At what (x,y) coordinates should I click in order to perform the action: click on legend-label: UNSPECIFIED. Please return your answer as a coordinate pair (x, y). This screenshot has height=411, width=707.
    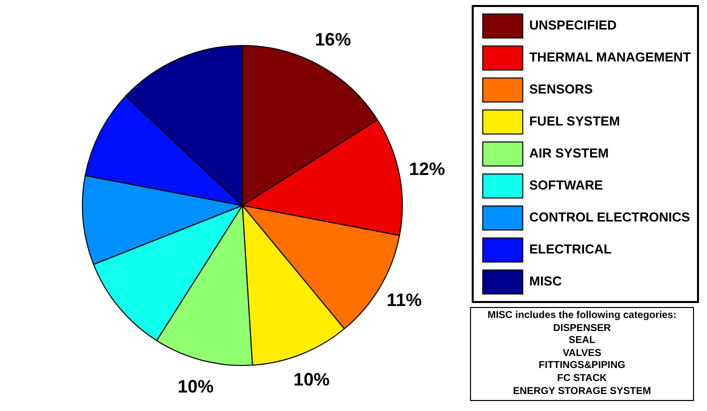
    Looking at the image, I should click on (573, 25).